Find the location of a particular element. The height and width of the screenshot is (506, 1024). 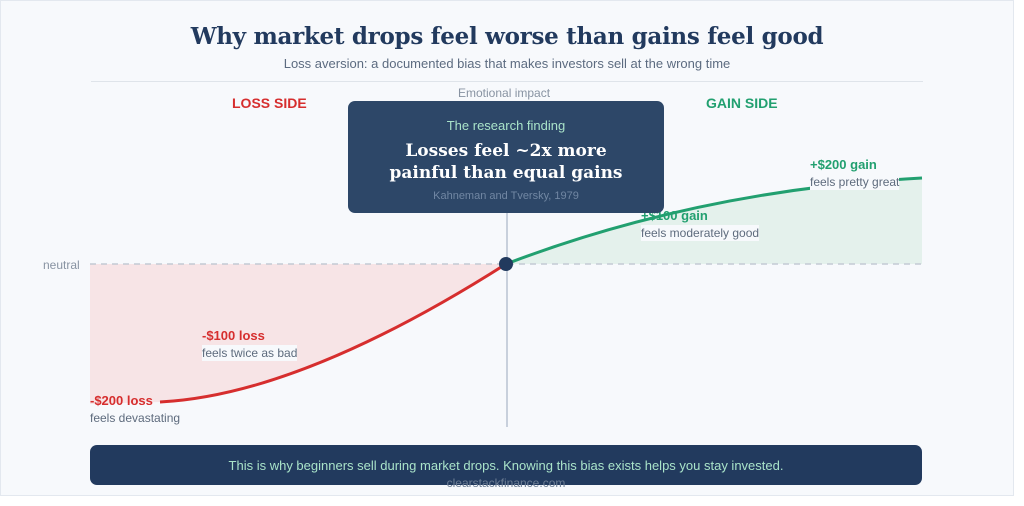

neutral-label: neutral is located at coordinates (61, 265).